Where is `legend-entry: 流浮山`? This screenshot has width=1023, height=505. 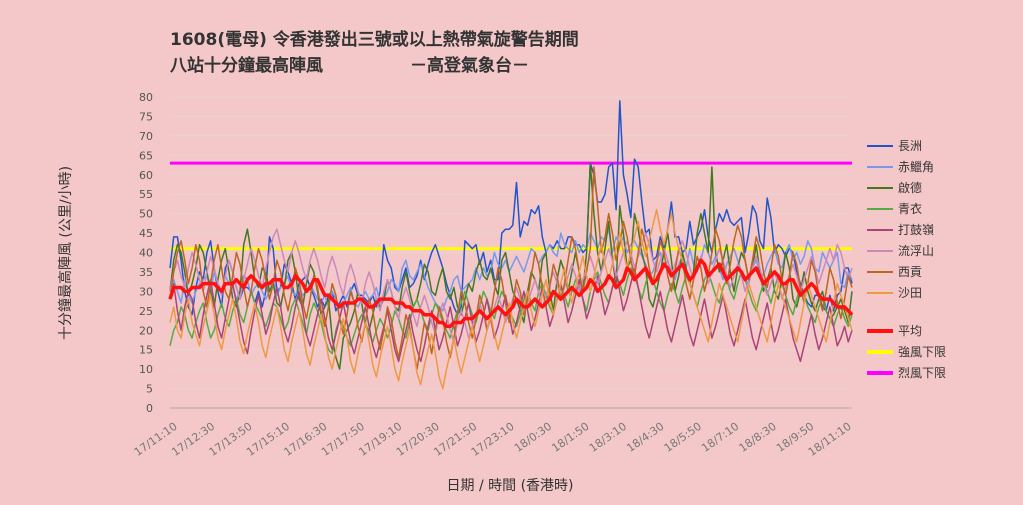
legend-entry: 流浮山 is located at coordinates (916, 251).